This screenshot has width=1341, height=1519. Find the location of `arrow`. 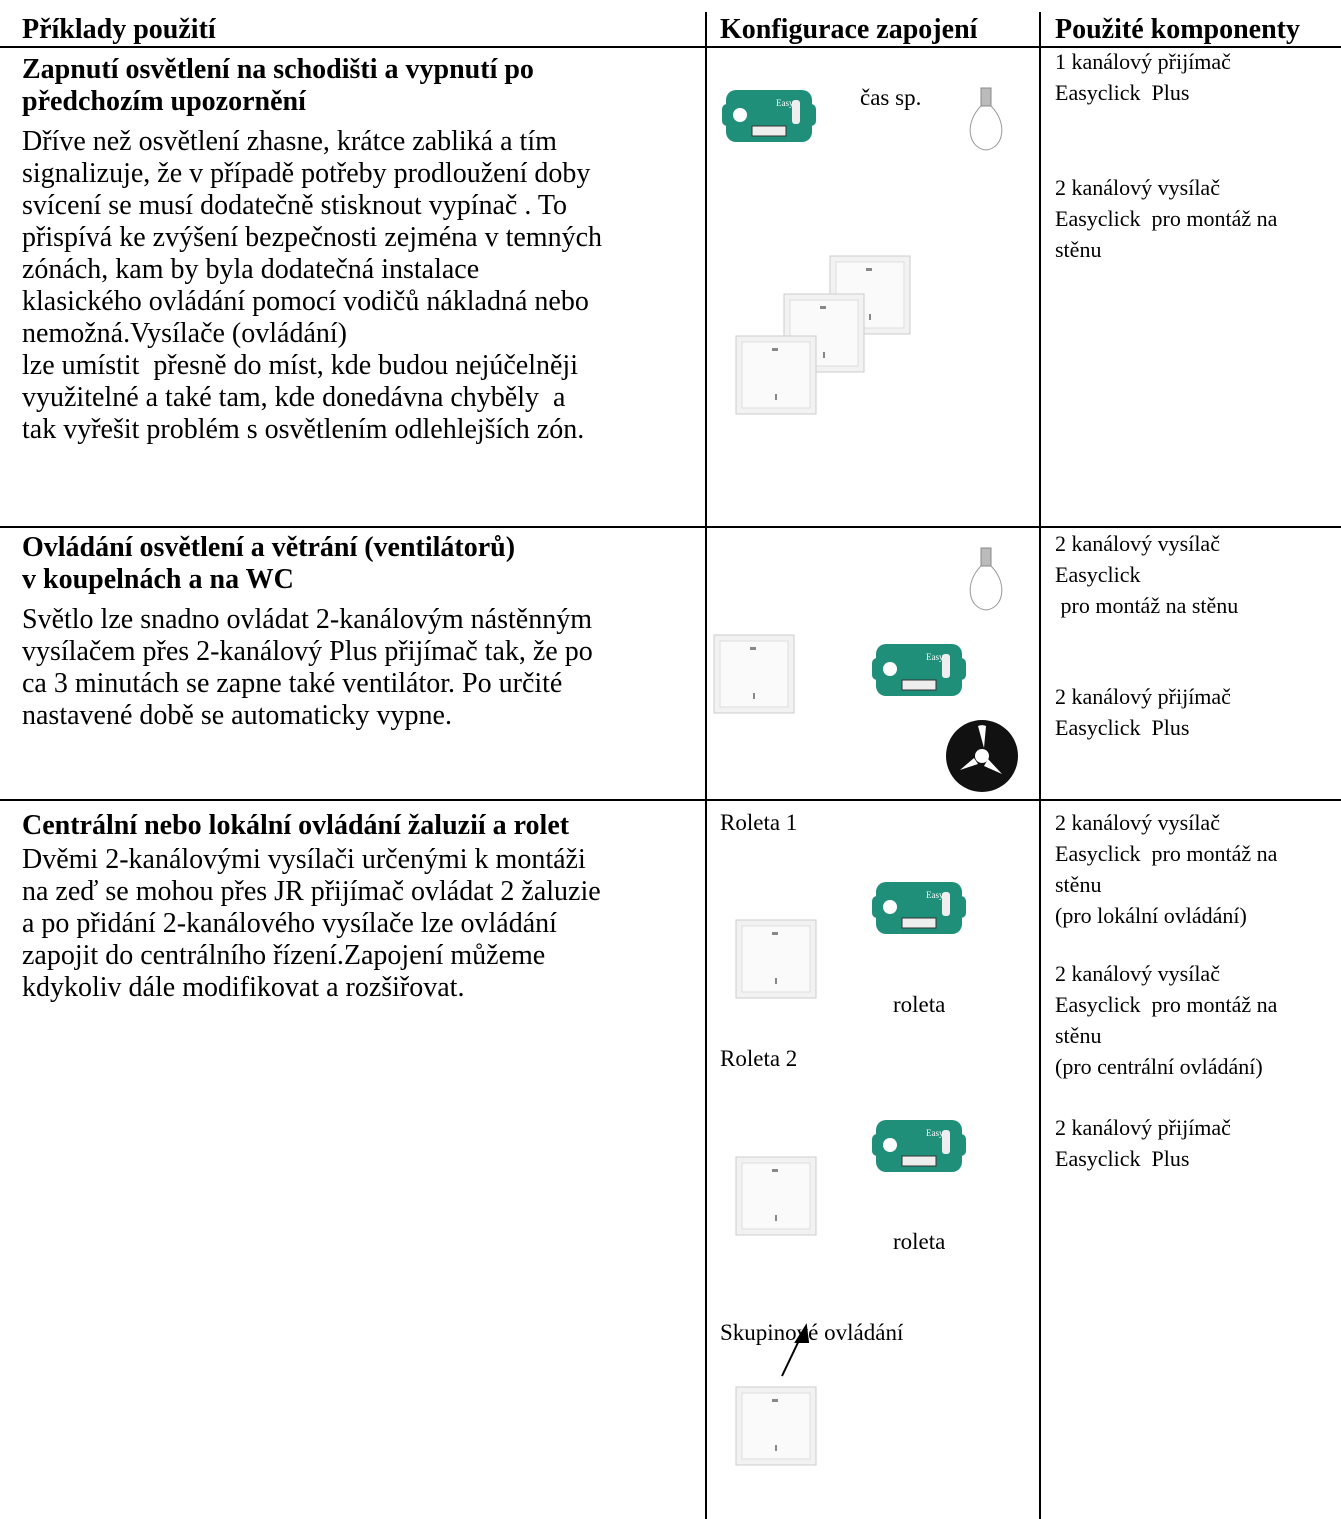

arrow is located at coordinates (795, 1350).